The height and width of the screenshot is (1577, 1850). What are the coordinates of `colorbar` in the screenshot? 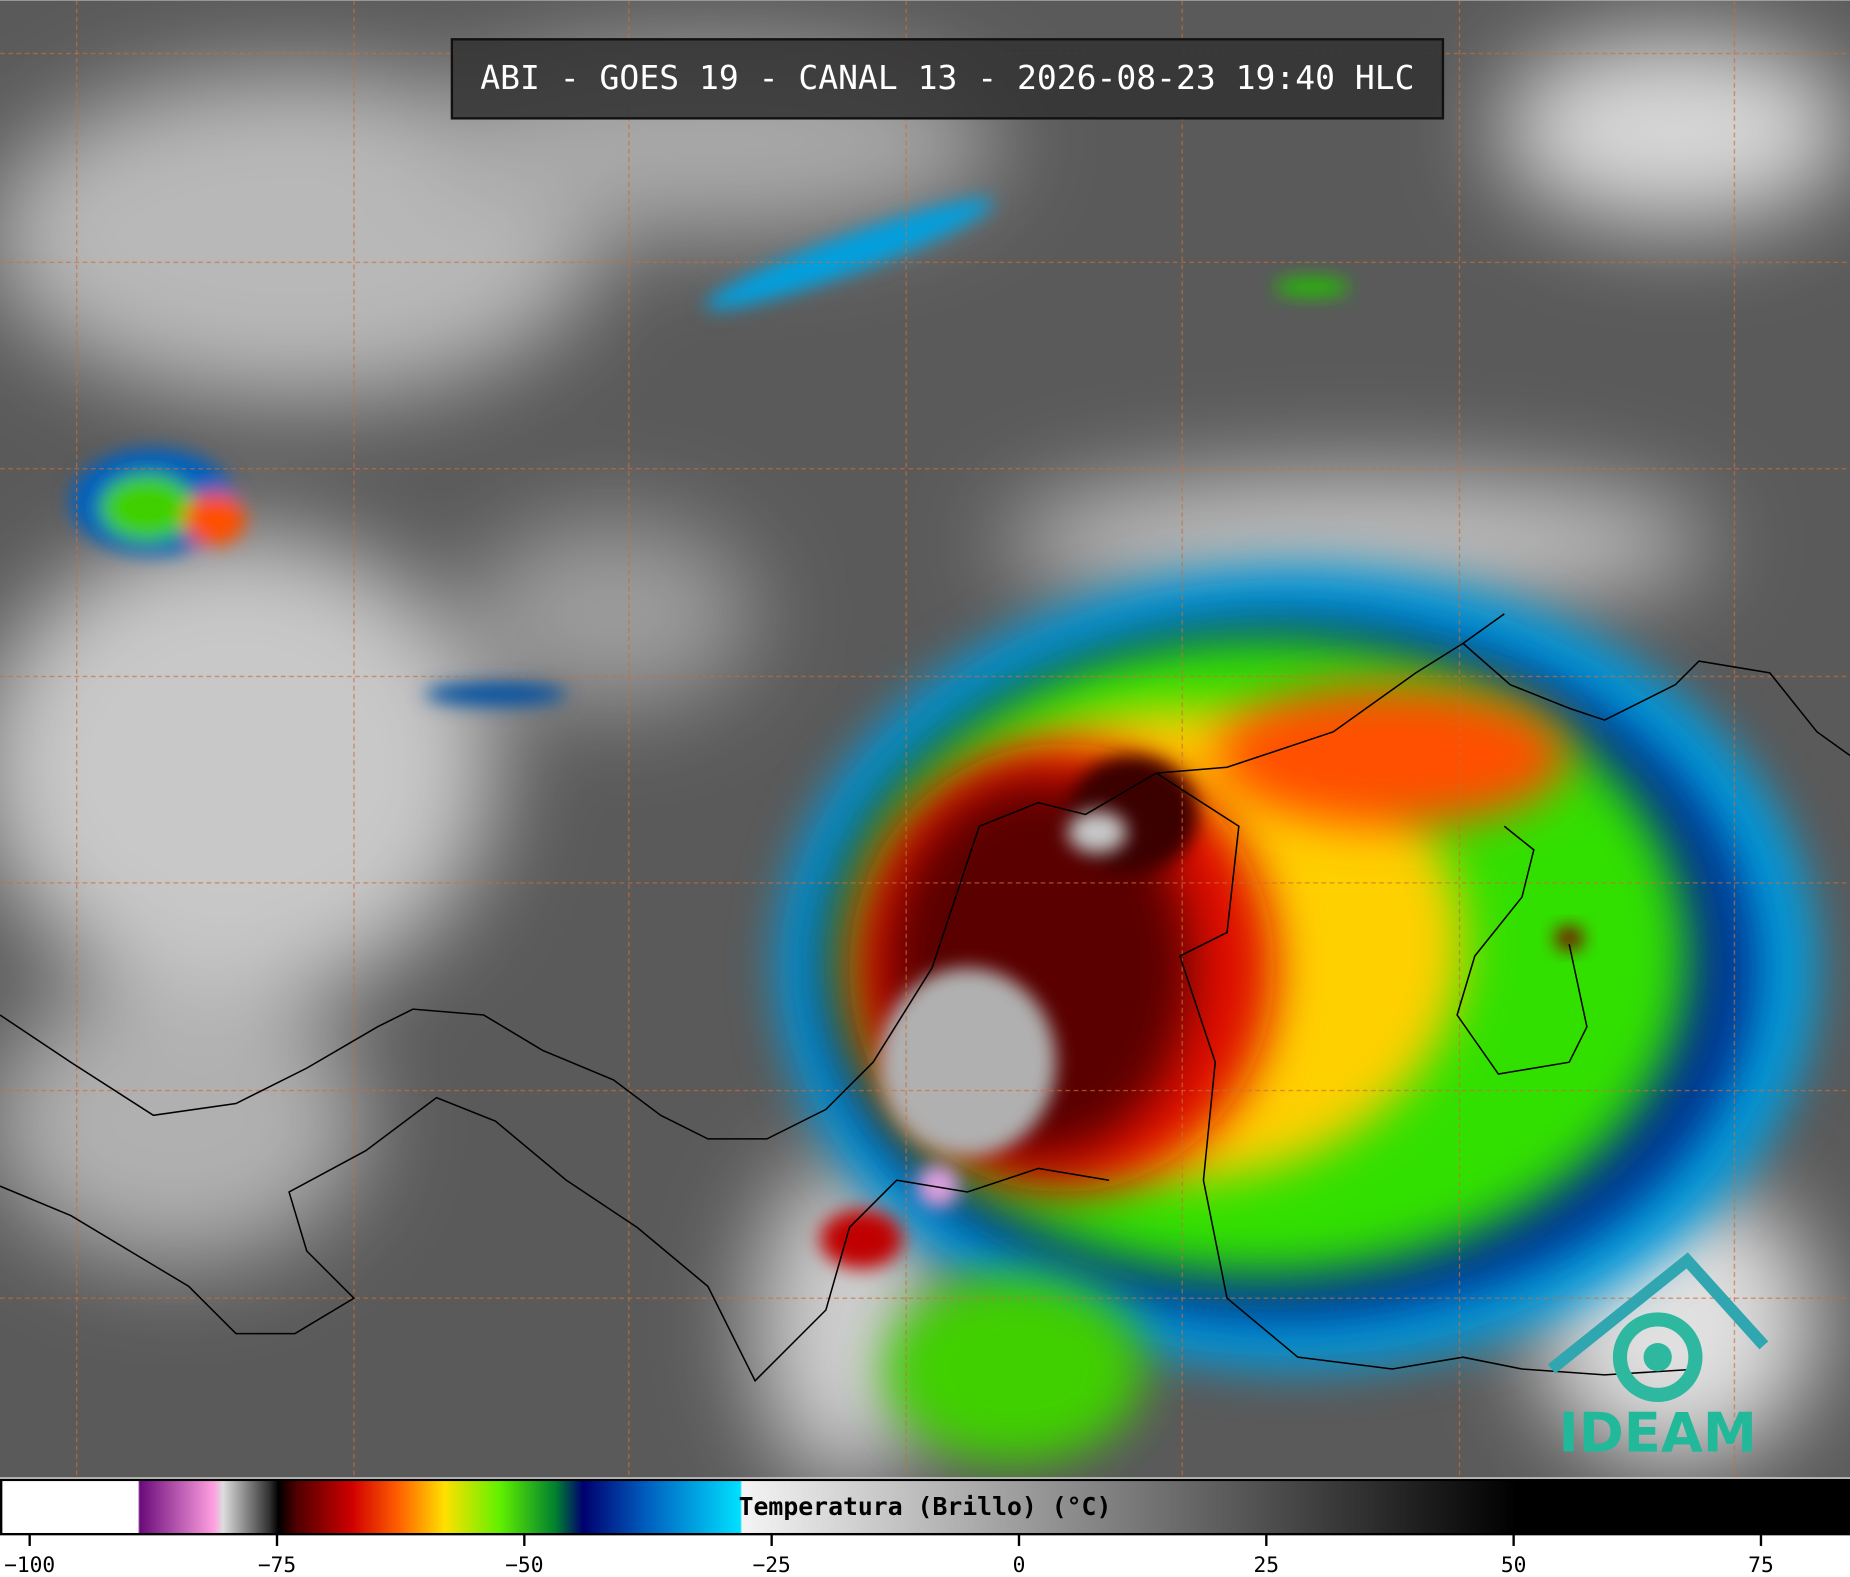 It's located at (925, 1507).